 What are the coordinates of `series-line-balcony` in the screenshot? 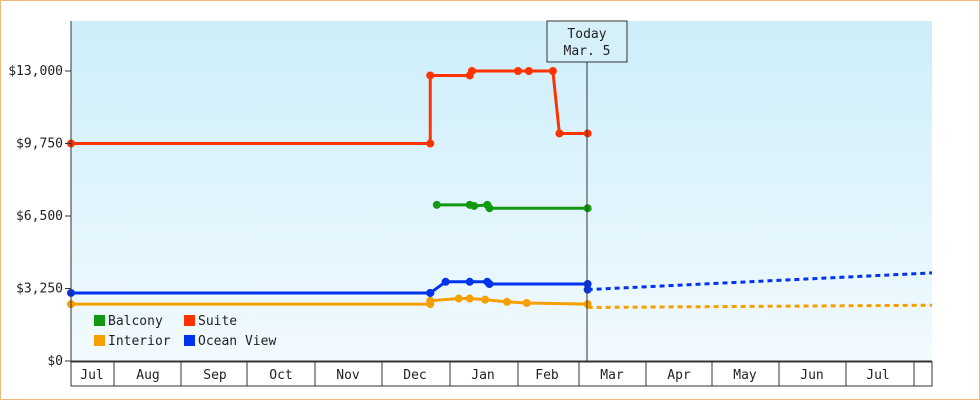 It's located at (512, 206).